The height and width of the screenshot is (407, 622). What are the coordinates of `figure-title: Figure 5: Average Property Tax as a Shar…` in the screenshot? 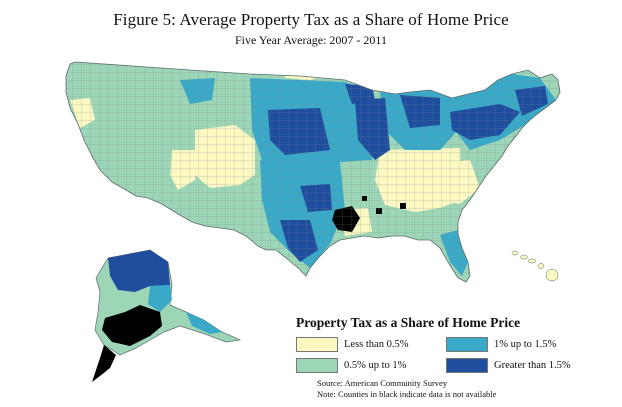 It's located at (311, 19).